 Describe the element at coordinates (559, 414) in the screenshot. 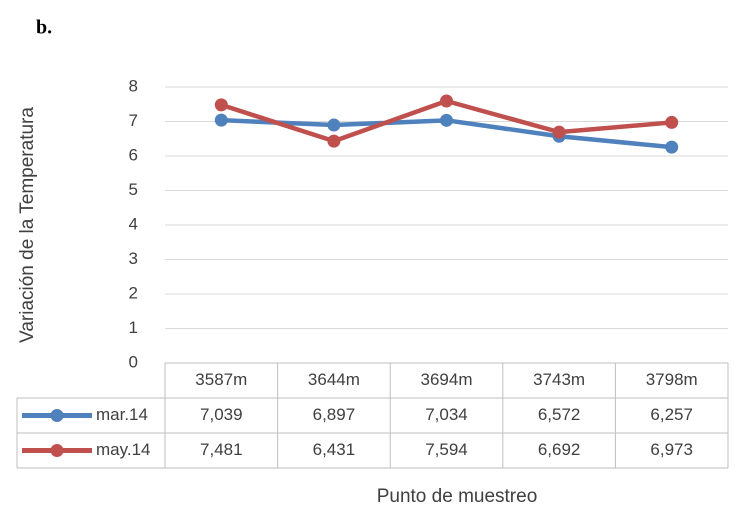

I see `table-value: 6,572` at that location.